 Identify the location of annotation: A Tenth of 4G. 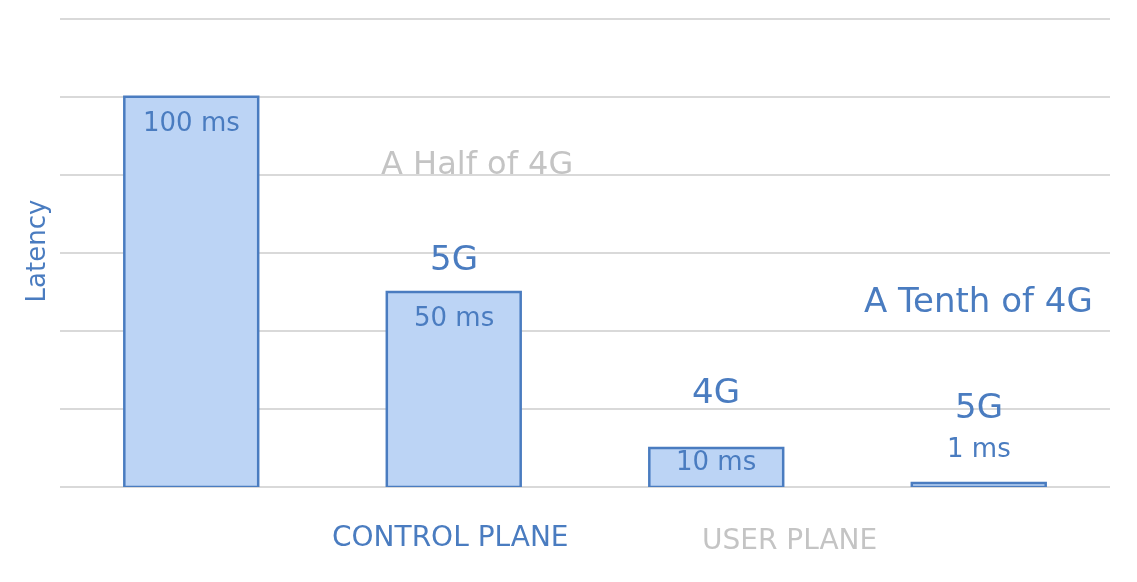
(978, 300).